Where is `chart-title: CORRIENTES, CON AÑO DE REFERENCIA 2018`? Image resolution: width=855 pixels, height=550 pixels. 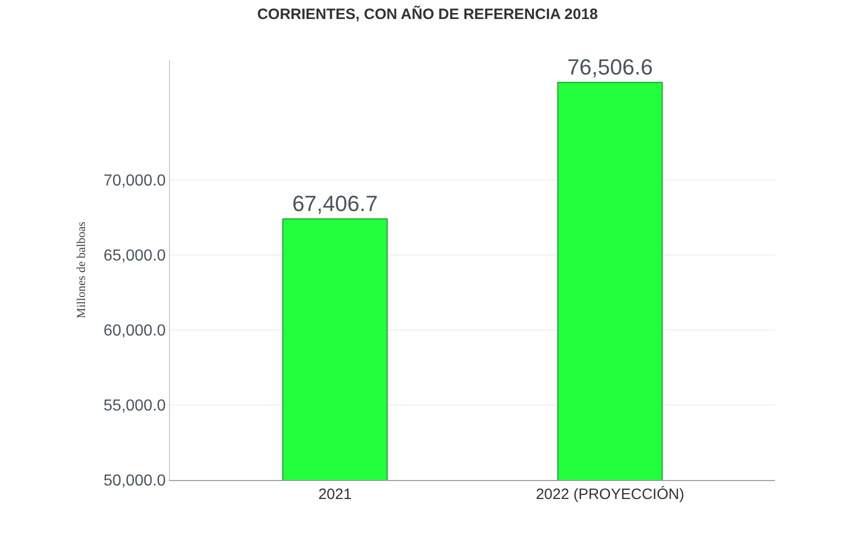 chart-title: CORRIENTES, CON AÑO DE REFERENCIA 2018 is located at coordinates (427, 13).